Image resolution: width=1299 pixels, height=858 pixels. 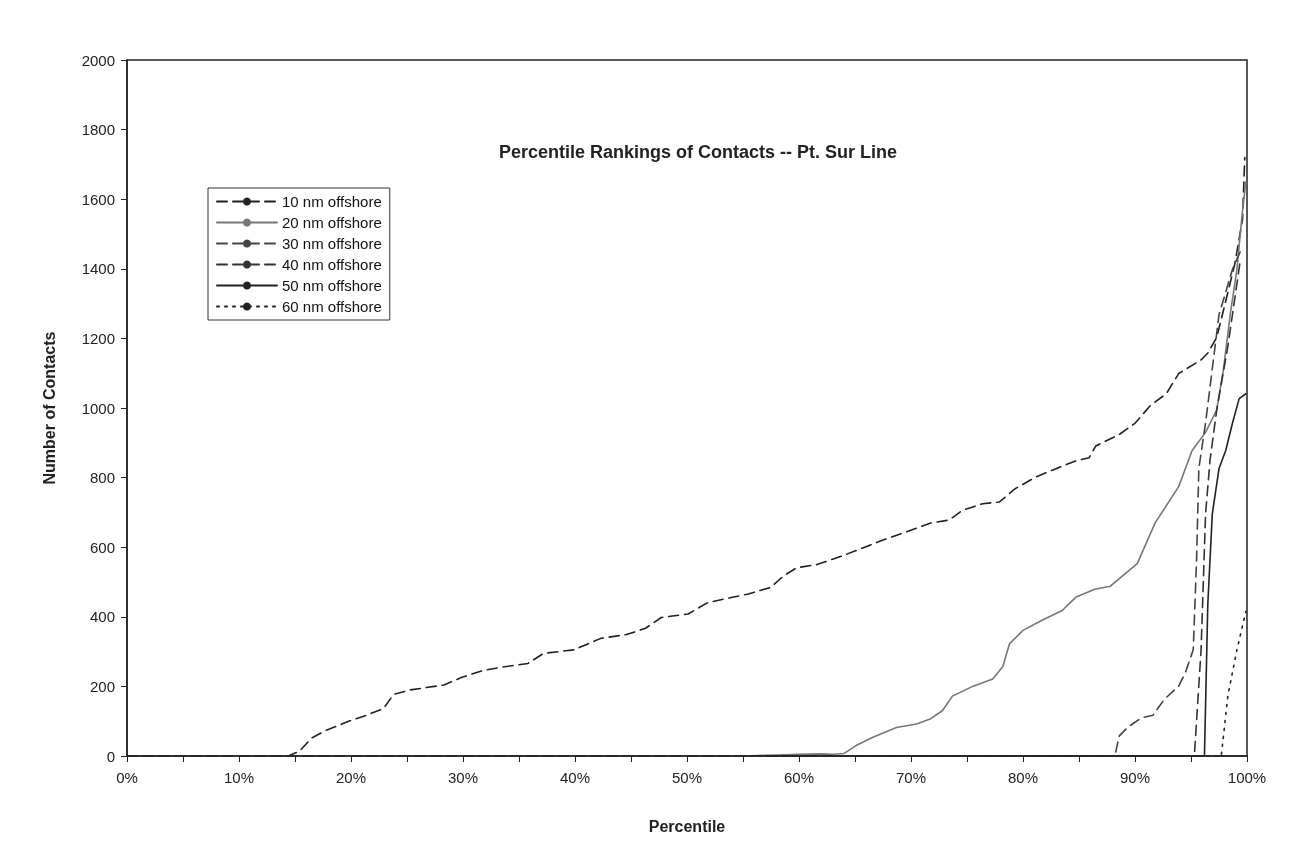 I want to click on y-tick-label: 800, so click(x=102, y=478).